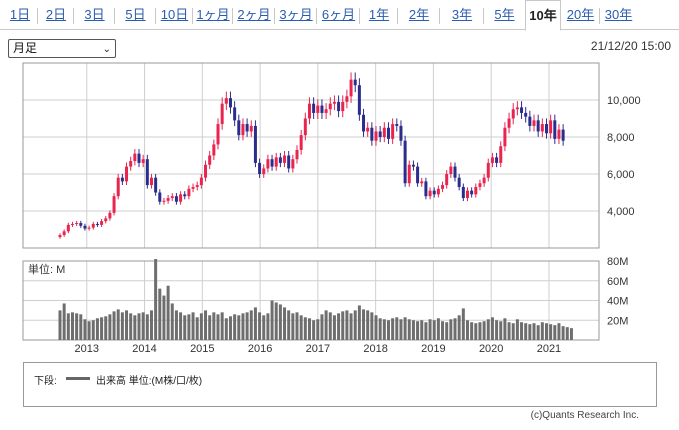 Image resolution: width=679 pixels, height=430 pixels. I want to click on tab-3日: 3日, so click(94, 14).